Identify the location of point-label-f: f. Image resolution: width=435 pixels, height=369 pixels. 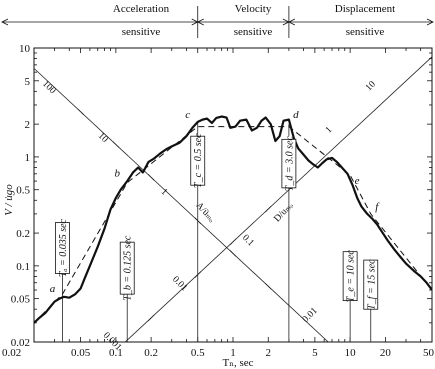
(377, 207).